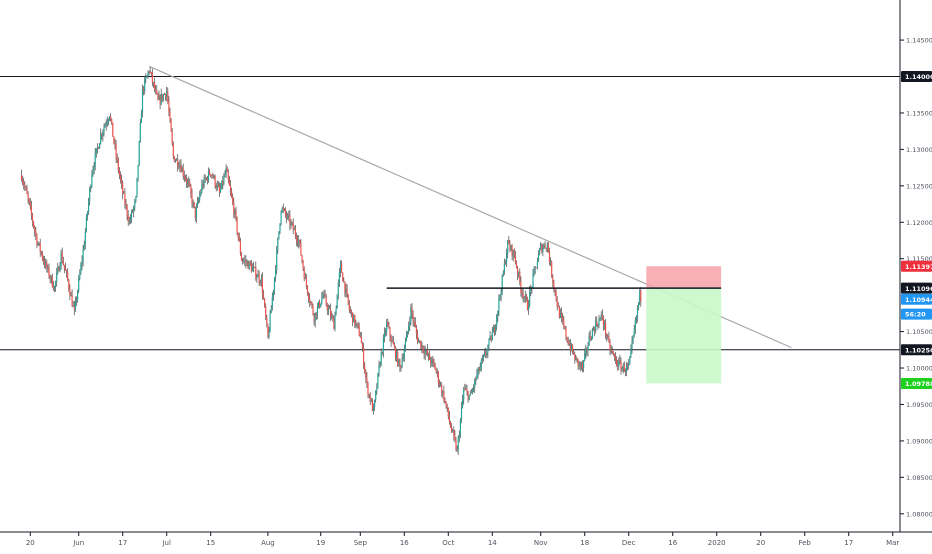 The width and height of the screenshot is (932, 554). I want to click on price-tick-label: 1.10500, so click(919, 332).